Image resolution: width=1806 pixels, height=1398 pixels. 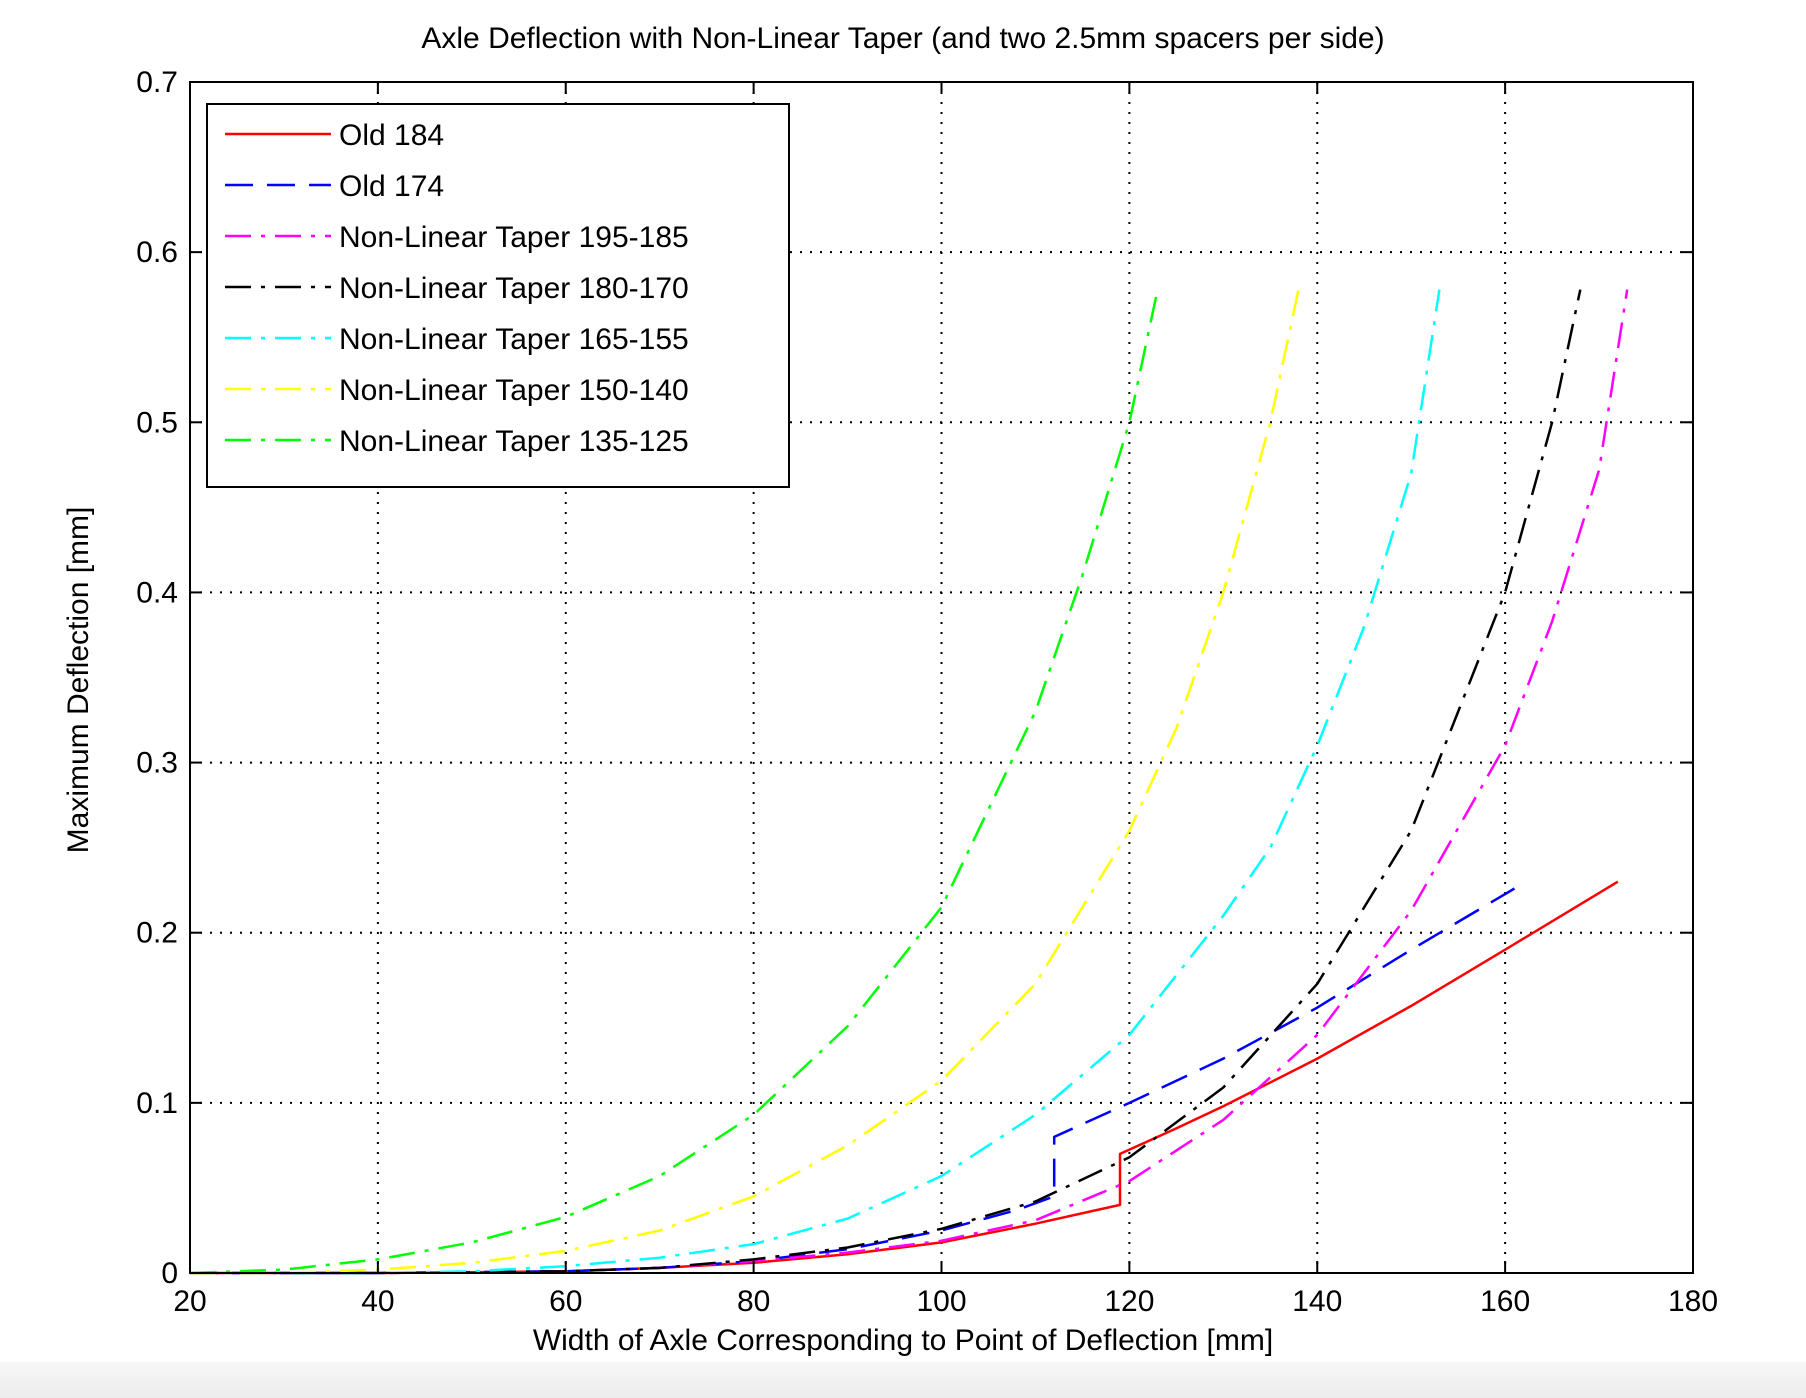 I want to click on x-tick-label: 60, so click(x=565, y=1301).